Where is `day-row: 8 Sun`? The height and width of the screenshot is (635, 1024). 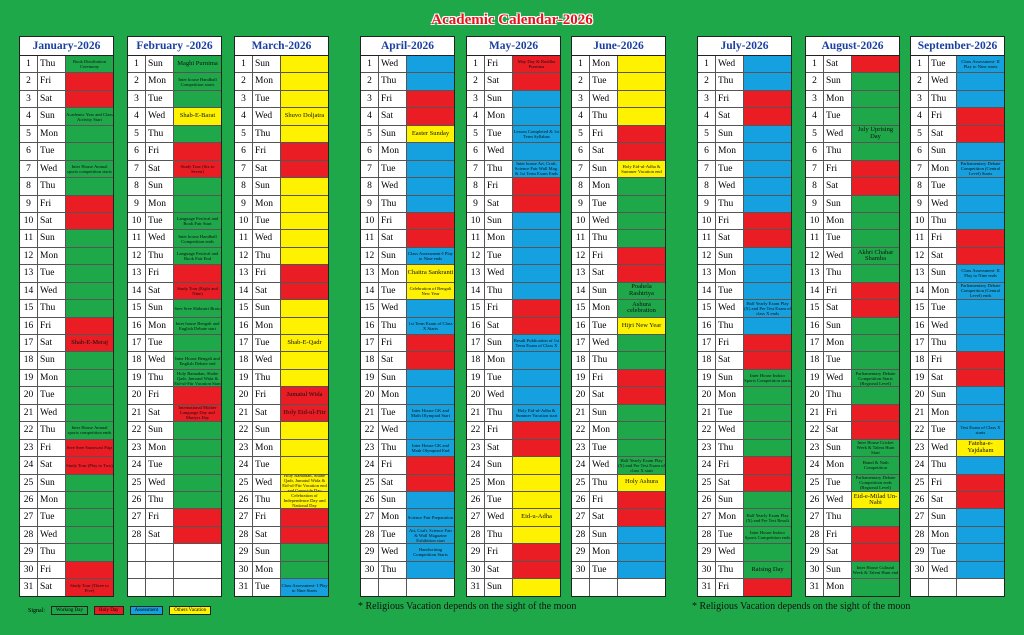 day-row: 8 Sun is located at coordinates (174, 187).